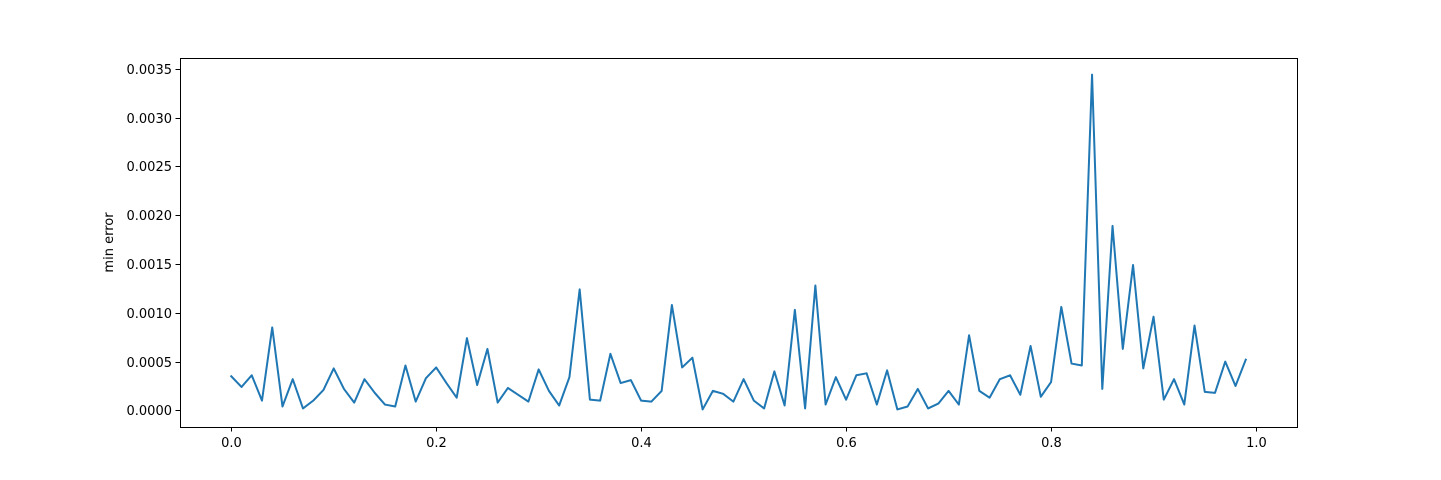  Describe the element at coordinates (1051, 443) in the screenshot. I see `x-tick-label: 0.8` at that location.